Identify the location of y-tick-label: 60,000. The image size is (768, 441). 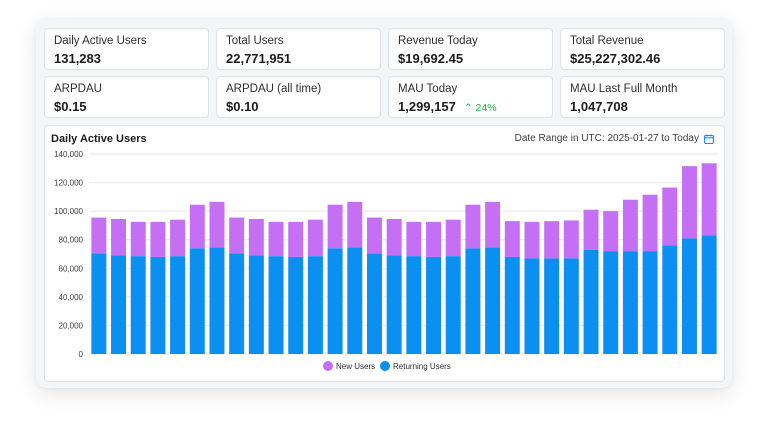
(71, 268).